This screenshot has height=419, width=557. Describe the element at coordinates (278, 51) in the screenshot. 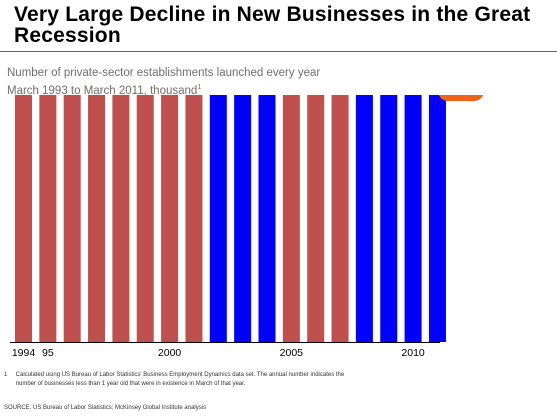

I see `title-divider` at that location.